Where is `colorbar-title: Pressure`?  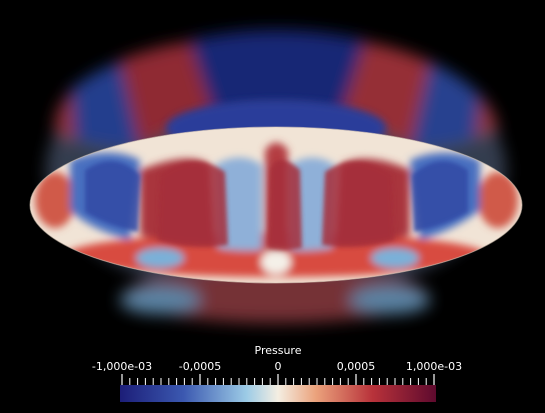
colorbar-title: Pressure is located at coordinates (278, 350).